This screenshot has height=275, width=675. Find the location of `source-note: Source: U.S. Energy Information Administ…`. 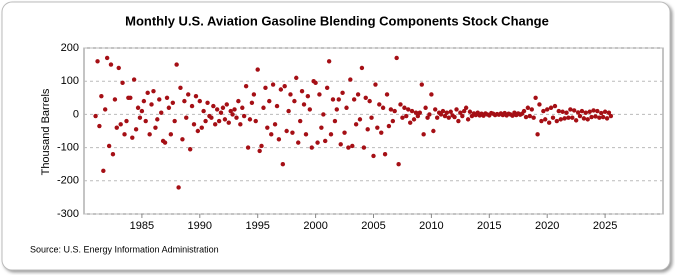

source-note: Source: U.S. Energy Information Administ… is located at coordinates (124, 249).